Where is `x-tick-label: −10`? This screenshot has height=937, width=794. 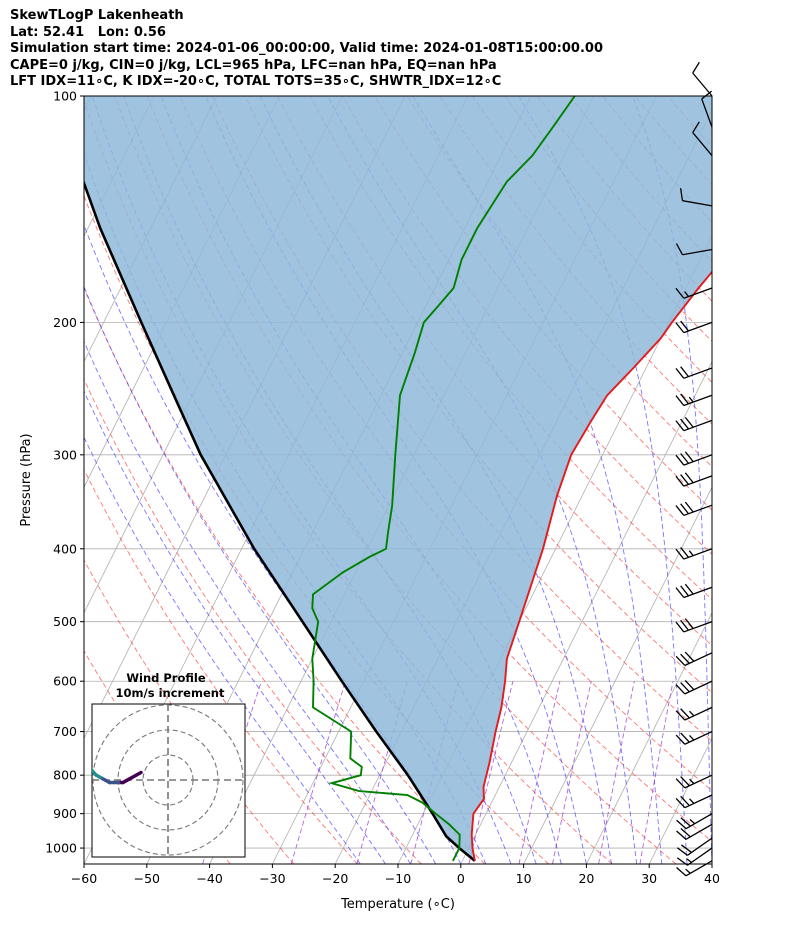
x-tick-label: −10 is located at coordinates (398, 878).